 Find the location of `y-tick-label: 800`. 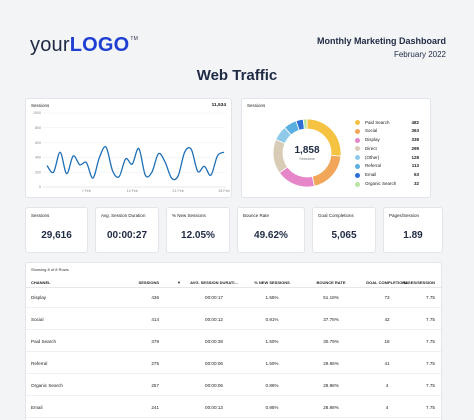

y-tick-label: 800 is located at coordinates (38, 128).